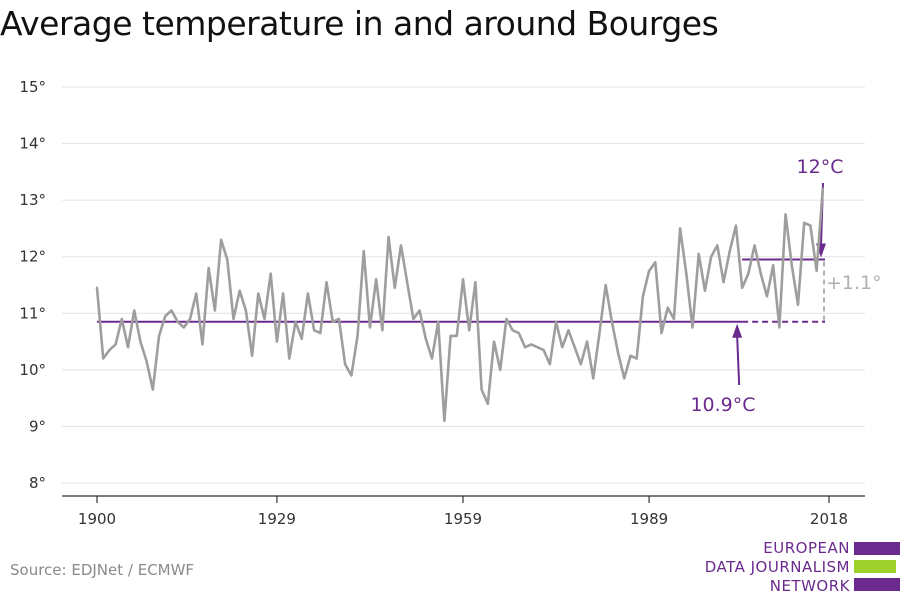  What do you see at coordinates (877, 548) in the screenshot?
I see `logo-bar-purple-top` at bounding box center [877, 548].